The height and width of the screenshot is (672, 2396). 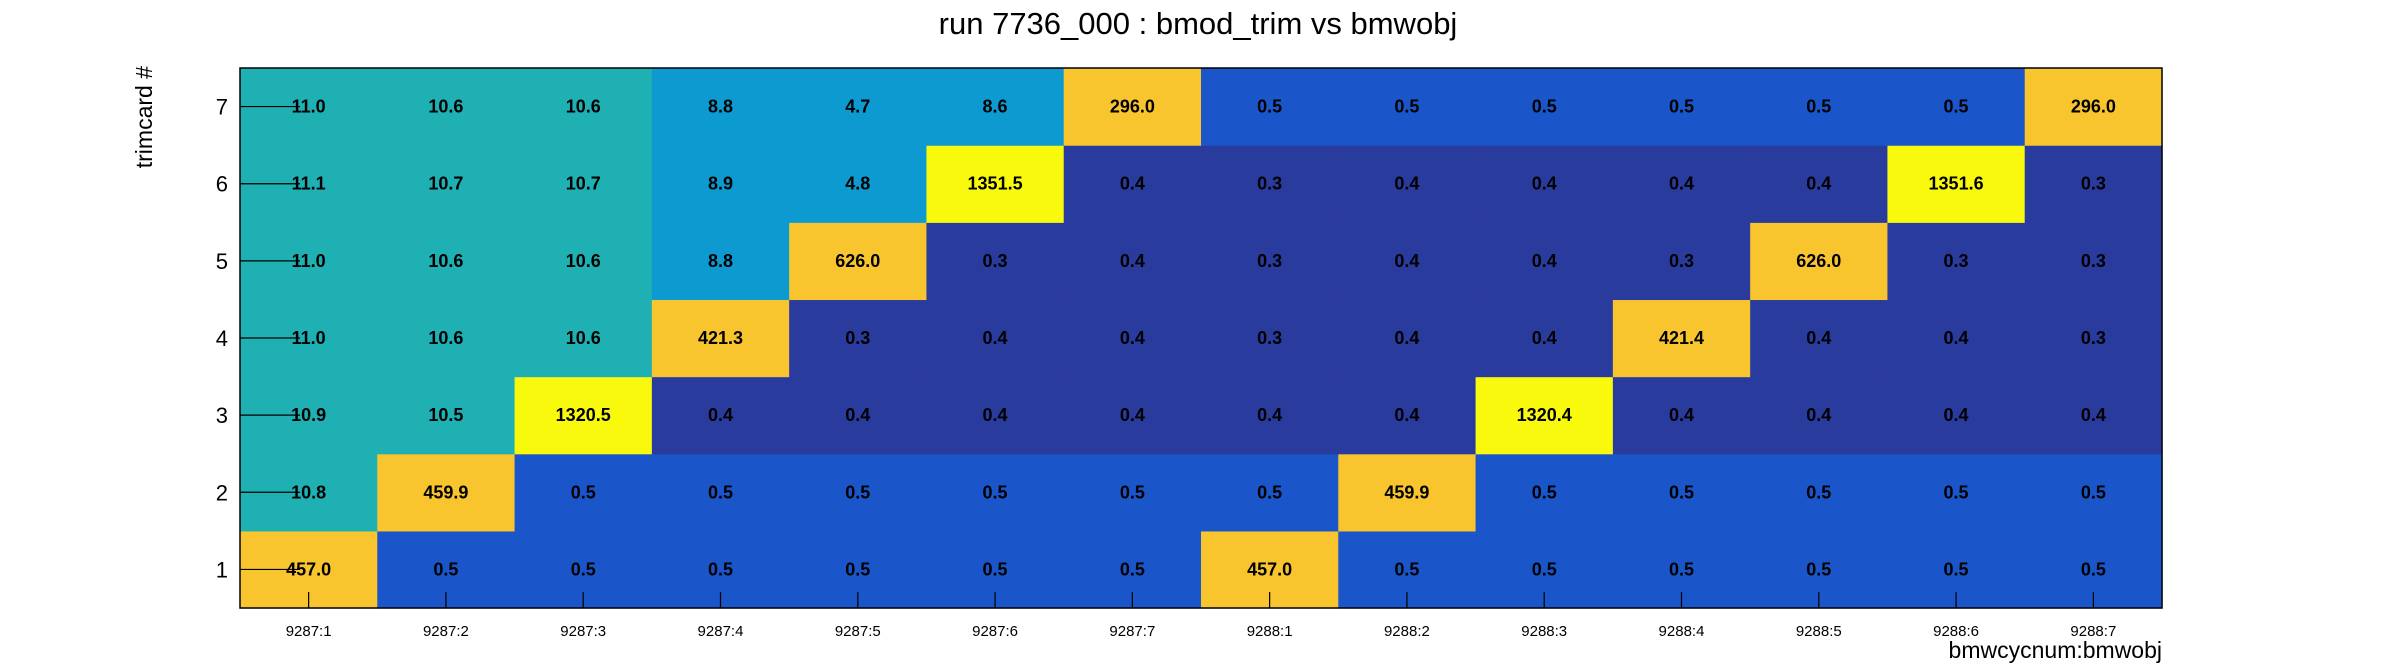 I want to click on chart-title: run 7736_000 : bmod_trim vs bmwobj, so click(x=1198, y=23).